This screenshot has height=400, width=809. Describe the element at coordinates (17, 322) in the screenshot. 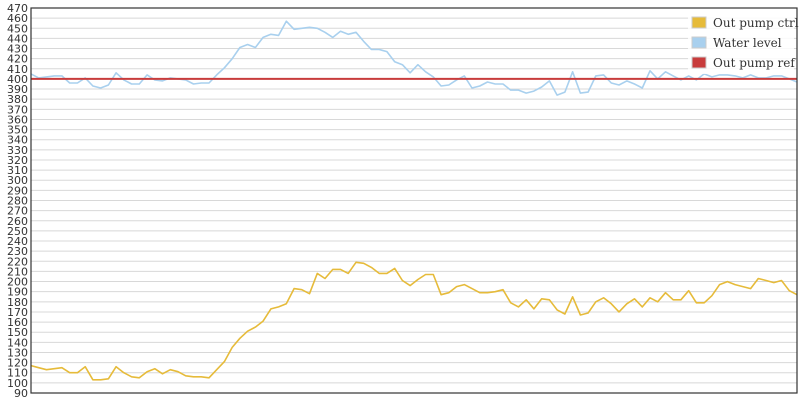

I see `y-tick-label: 160` at that location.